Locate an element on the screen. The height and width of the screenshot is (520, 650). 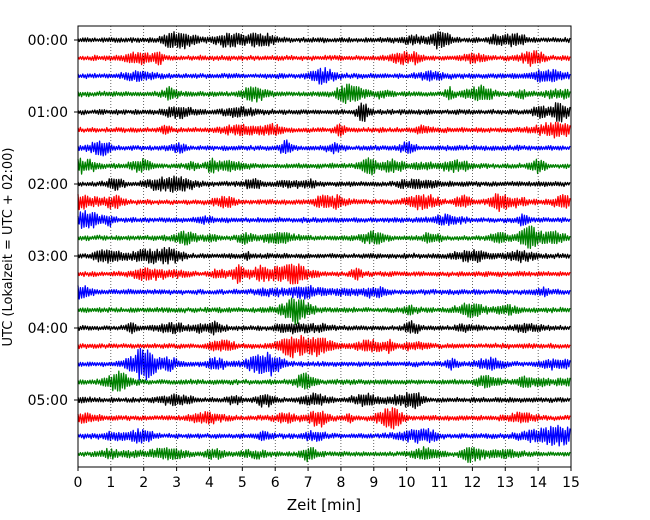
y-tick-label: 03:00 is located at coordinates (48, 257).